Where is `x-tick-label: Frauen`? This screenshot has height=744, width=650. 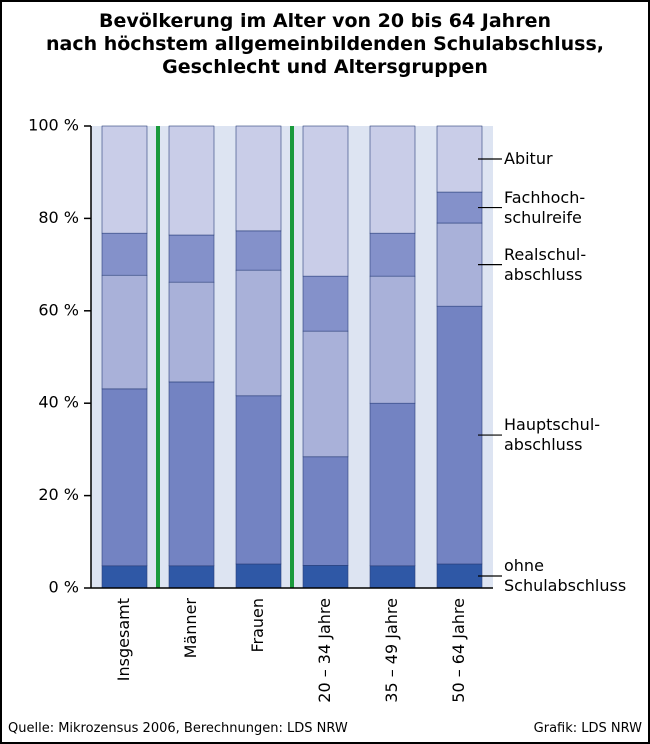
x-tick-label: Frauen is located at coordinates (257, 625).